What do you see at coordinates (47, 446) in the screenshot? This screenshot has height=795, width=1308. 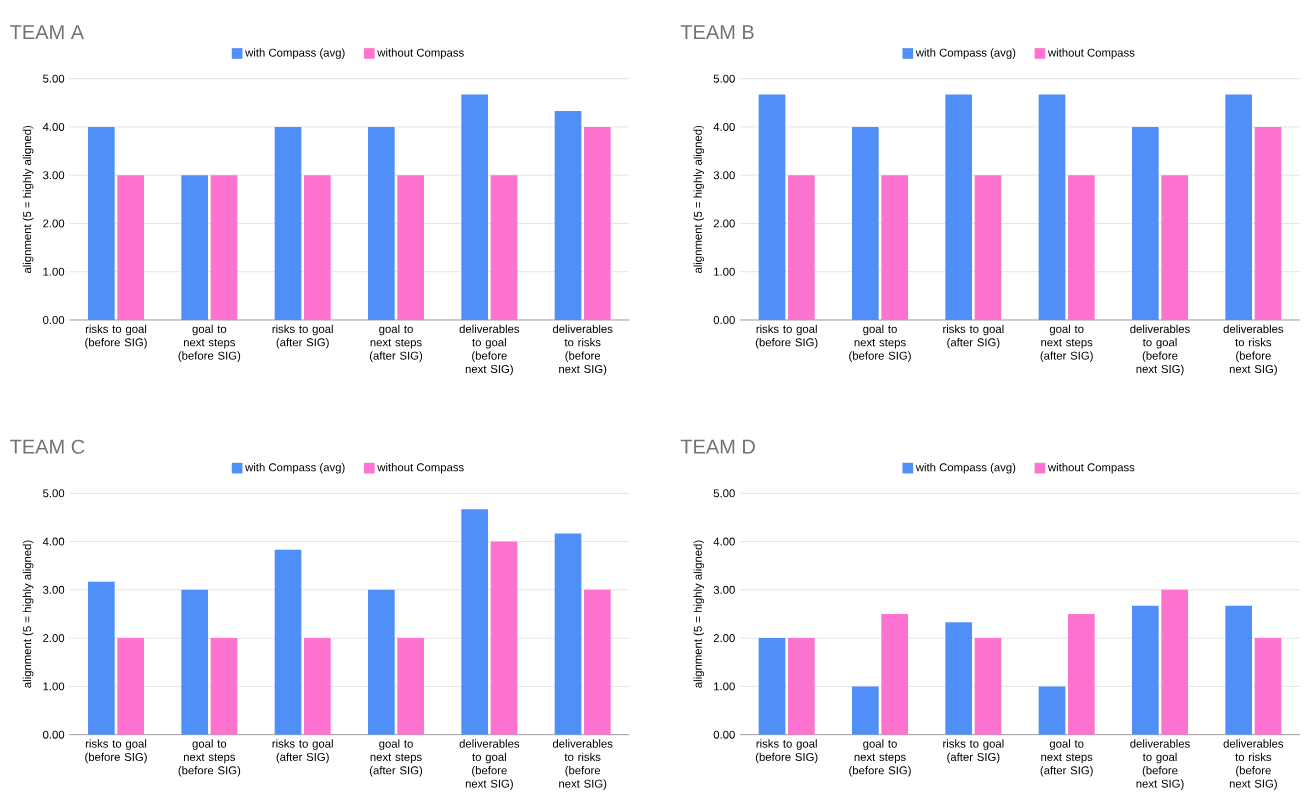 I see `chart-title: TEAM C` at bounding box center [47, 446].